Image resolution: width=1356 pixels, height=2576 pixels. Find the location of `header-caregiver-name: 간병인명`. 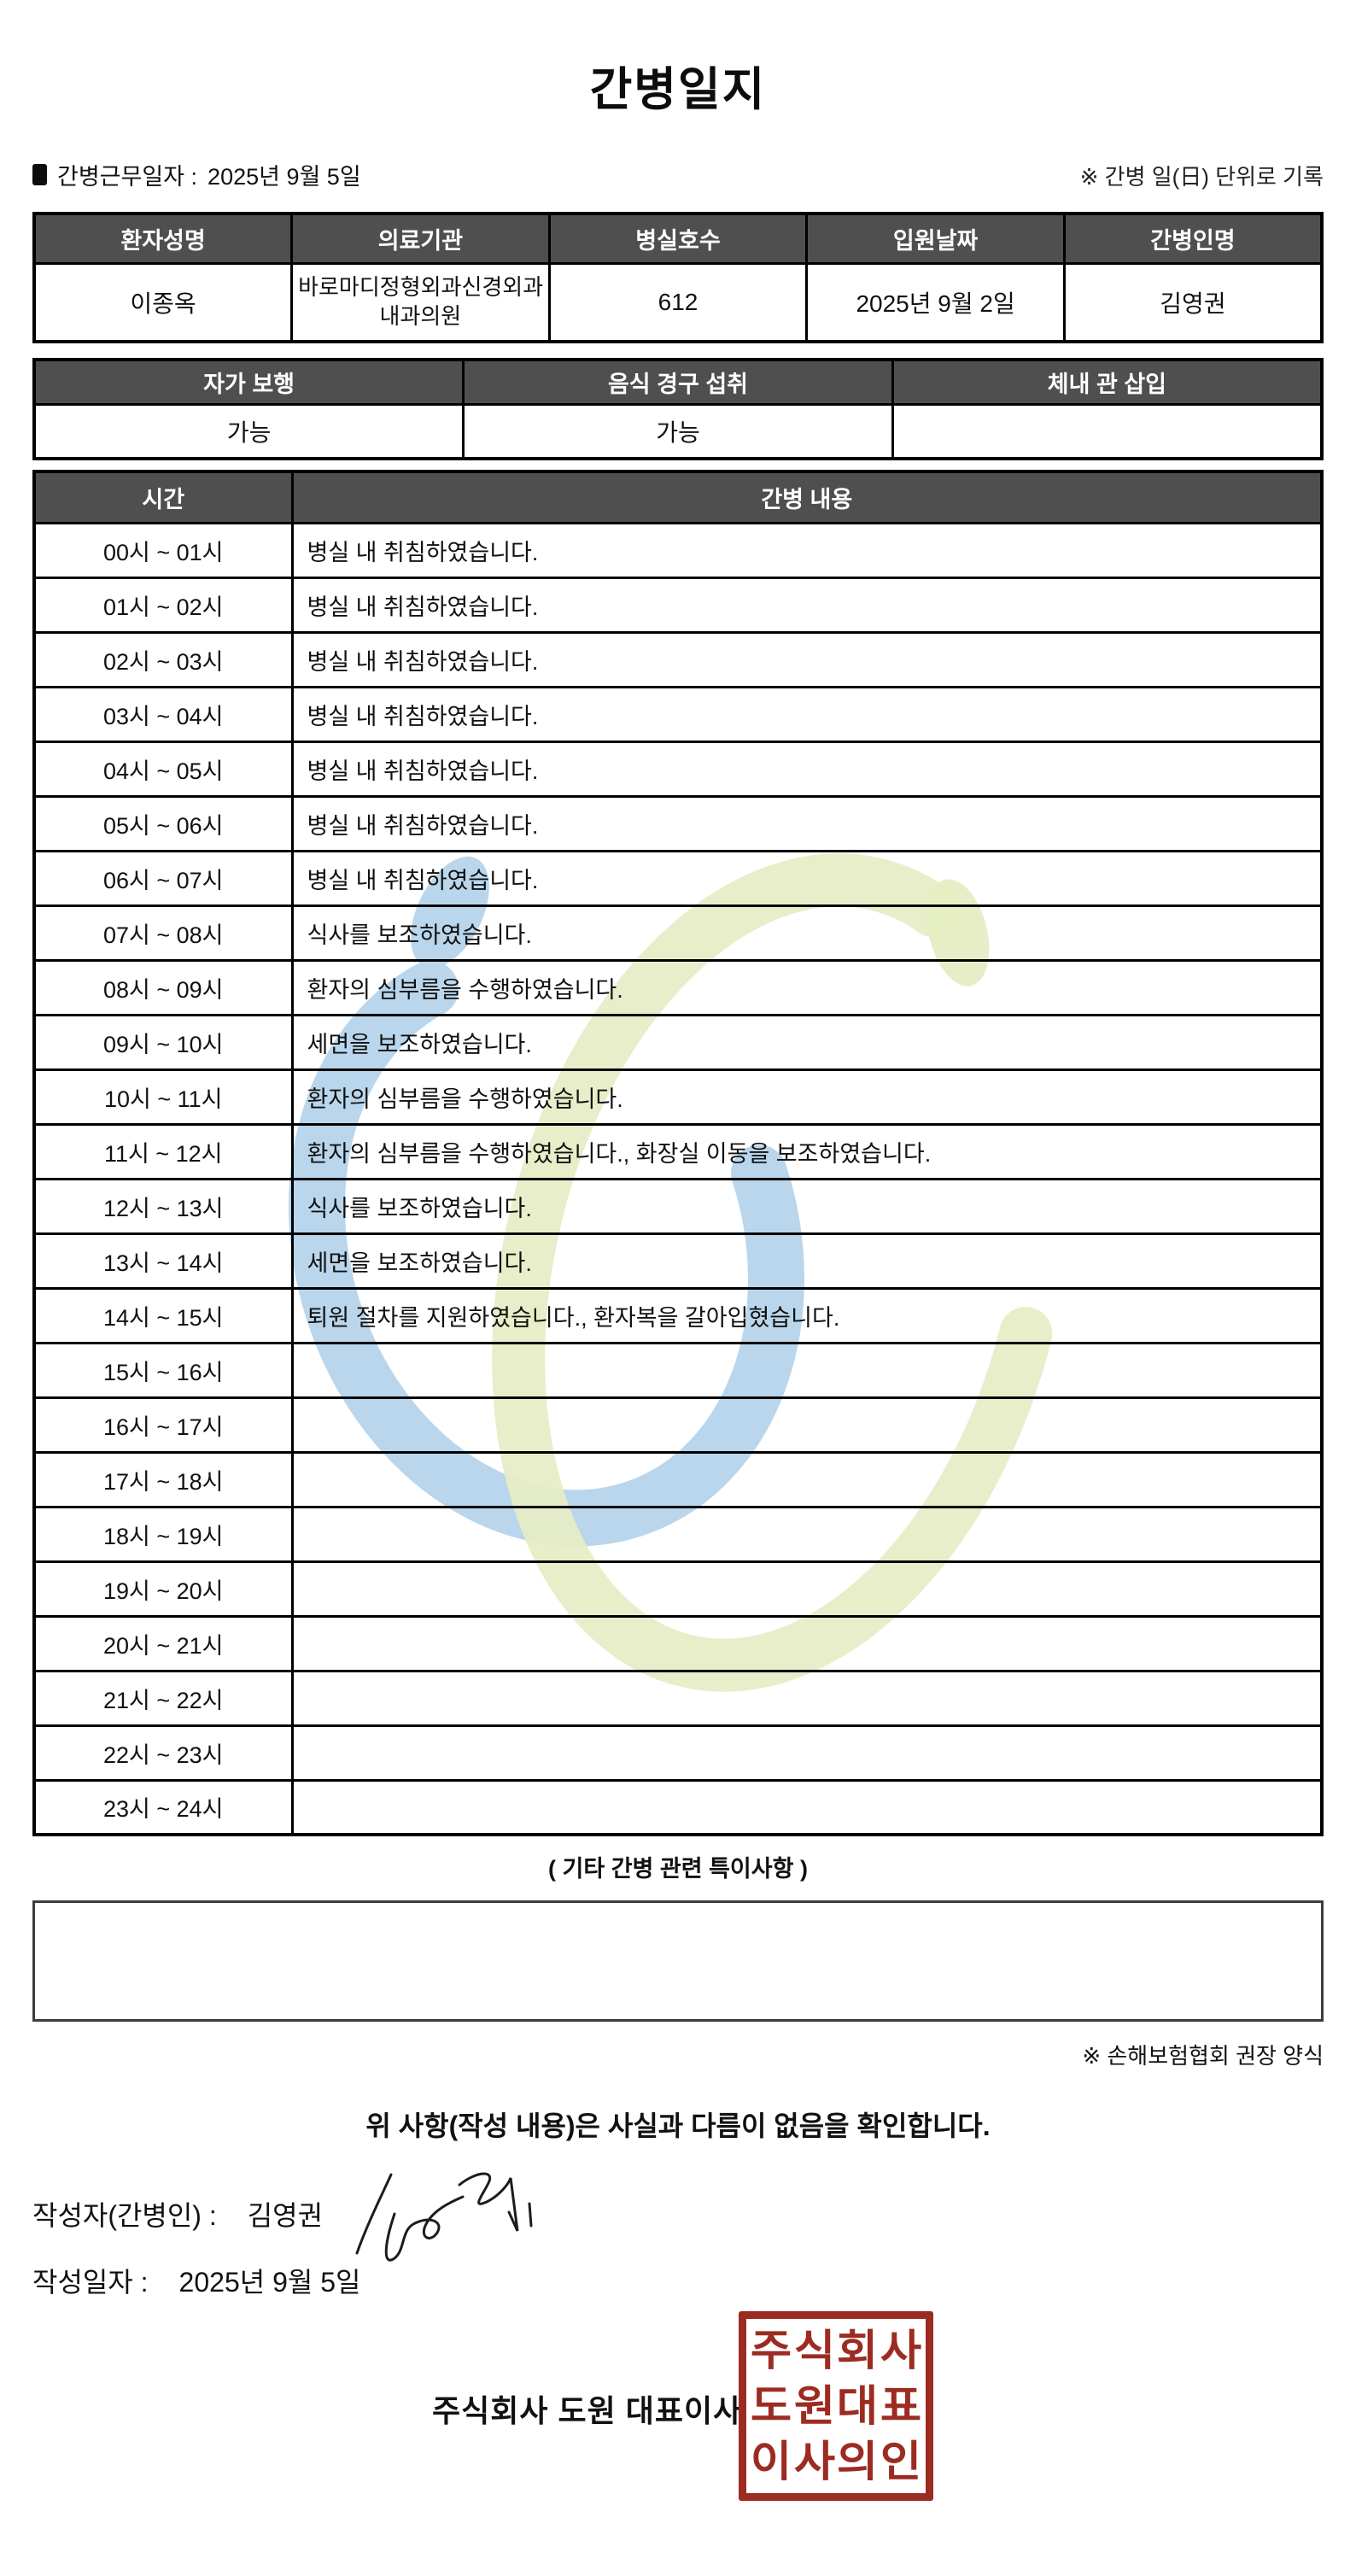

header-caregiver-name: 간병인명 is located at coordinates (1193, 238).